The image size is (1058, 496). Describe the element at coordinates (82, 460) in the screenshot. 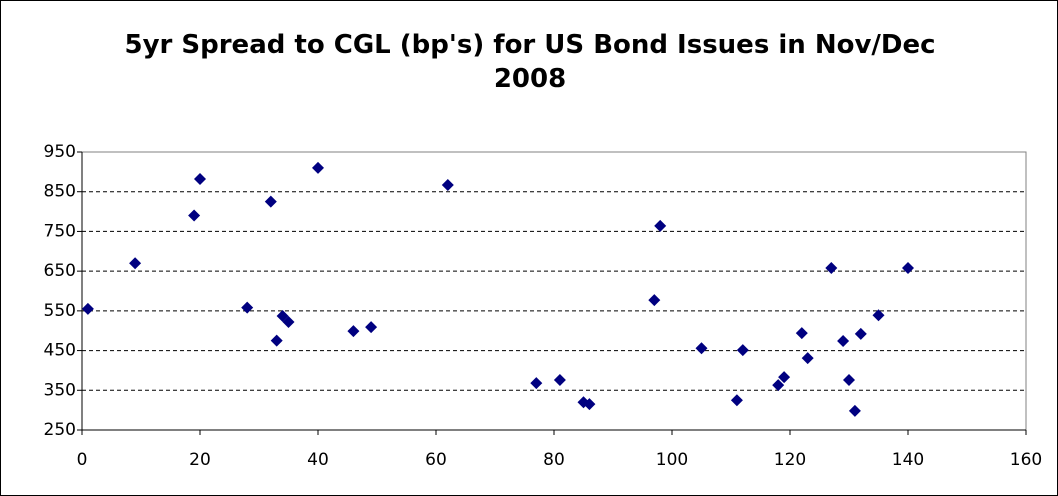

I see `x-tick-label: 0` at that location.